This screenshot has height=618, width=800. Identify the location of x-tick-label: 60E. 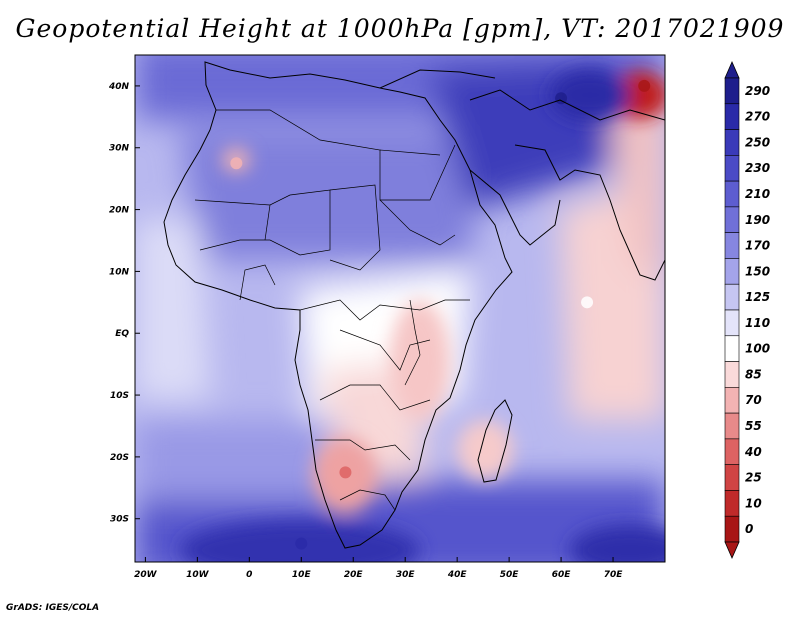
(562, 575).